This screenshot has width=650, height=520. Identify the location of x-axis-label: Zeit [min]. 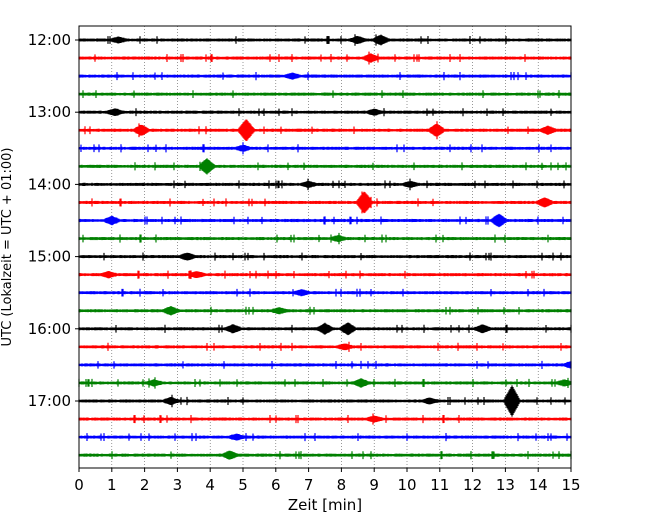
(325, 505).